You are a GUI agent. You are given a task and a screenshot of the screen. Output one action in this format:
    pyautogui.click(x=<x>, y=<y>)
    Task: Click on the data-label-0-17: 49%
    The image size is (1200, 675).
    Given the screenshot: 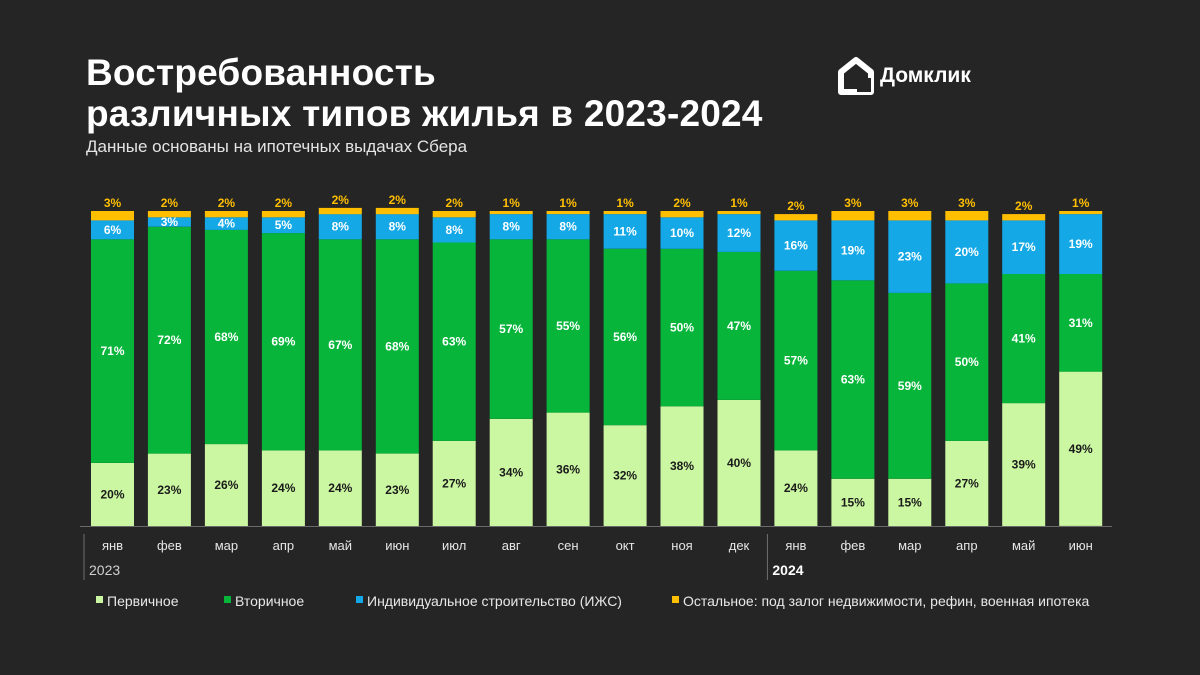 What is the action you would take?
    pyautogui.click(x=1081, y=449)
    